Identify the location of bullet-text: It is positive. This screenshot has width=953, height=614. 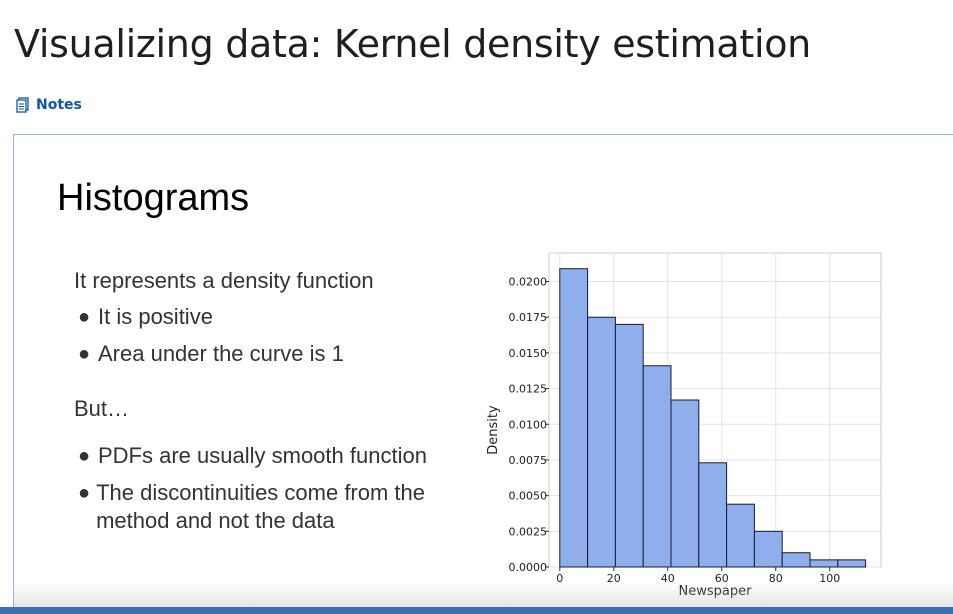
(155, 316).